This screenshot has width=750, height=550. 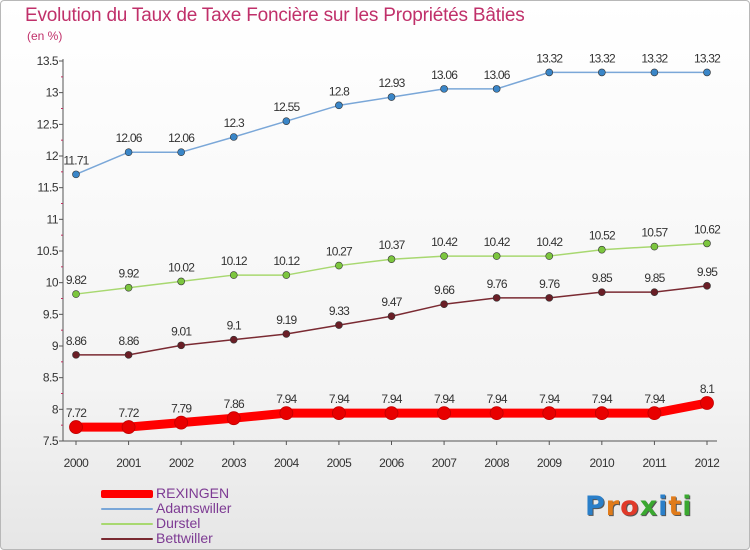 What do you see at coordinates (48, 61) in the screenshot?
I see `y-tick-label: 13.5` at bounding box center [48, 61].